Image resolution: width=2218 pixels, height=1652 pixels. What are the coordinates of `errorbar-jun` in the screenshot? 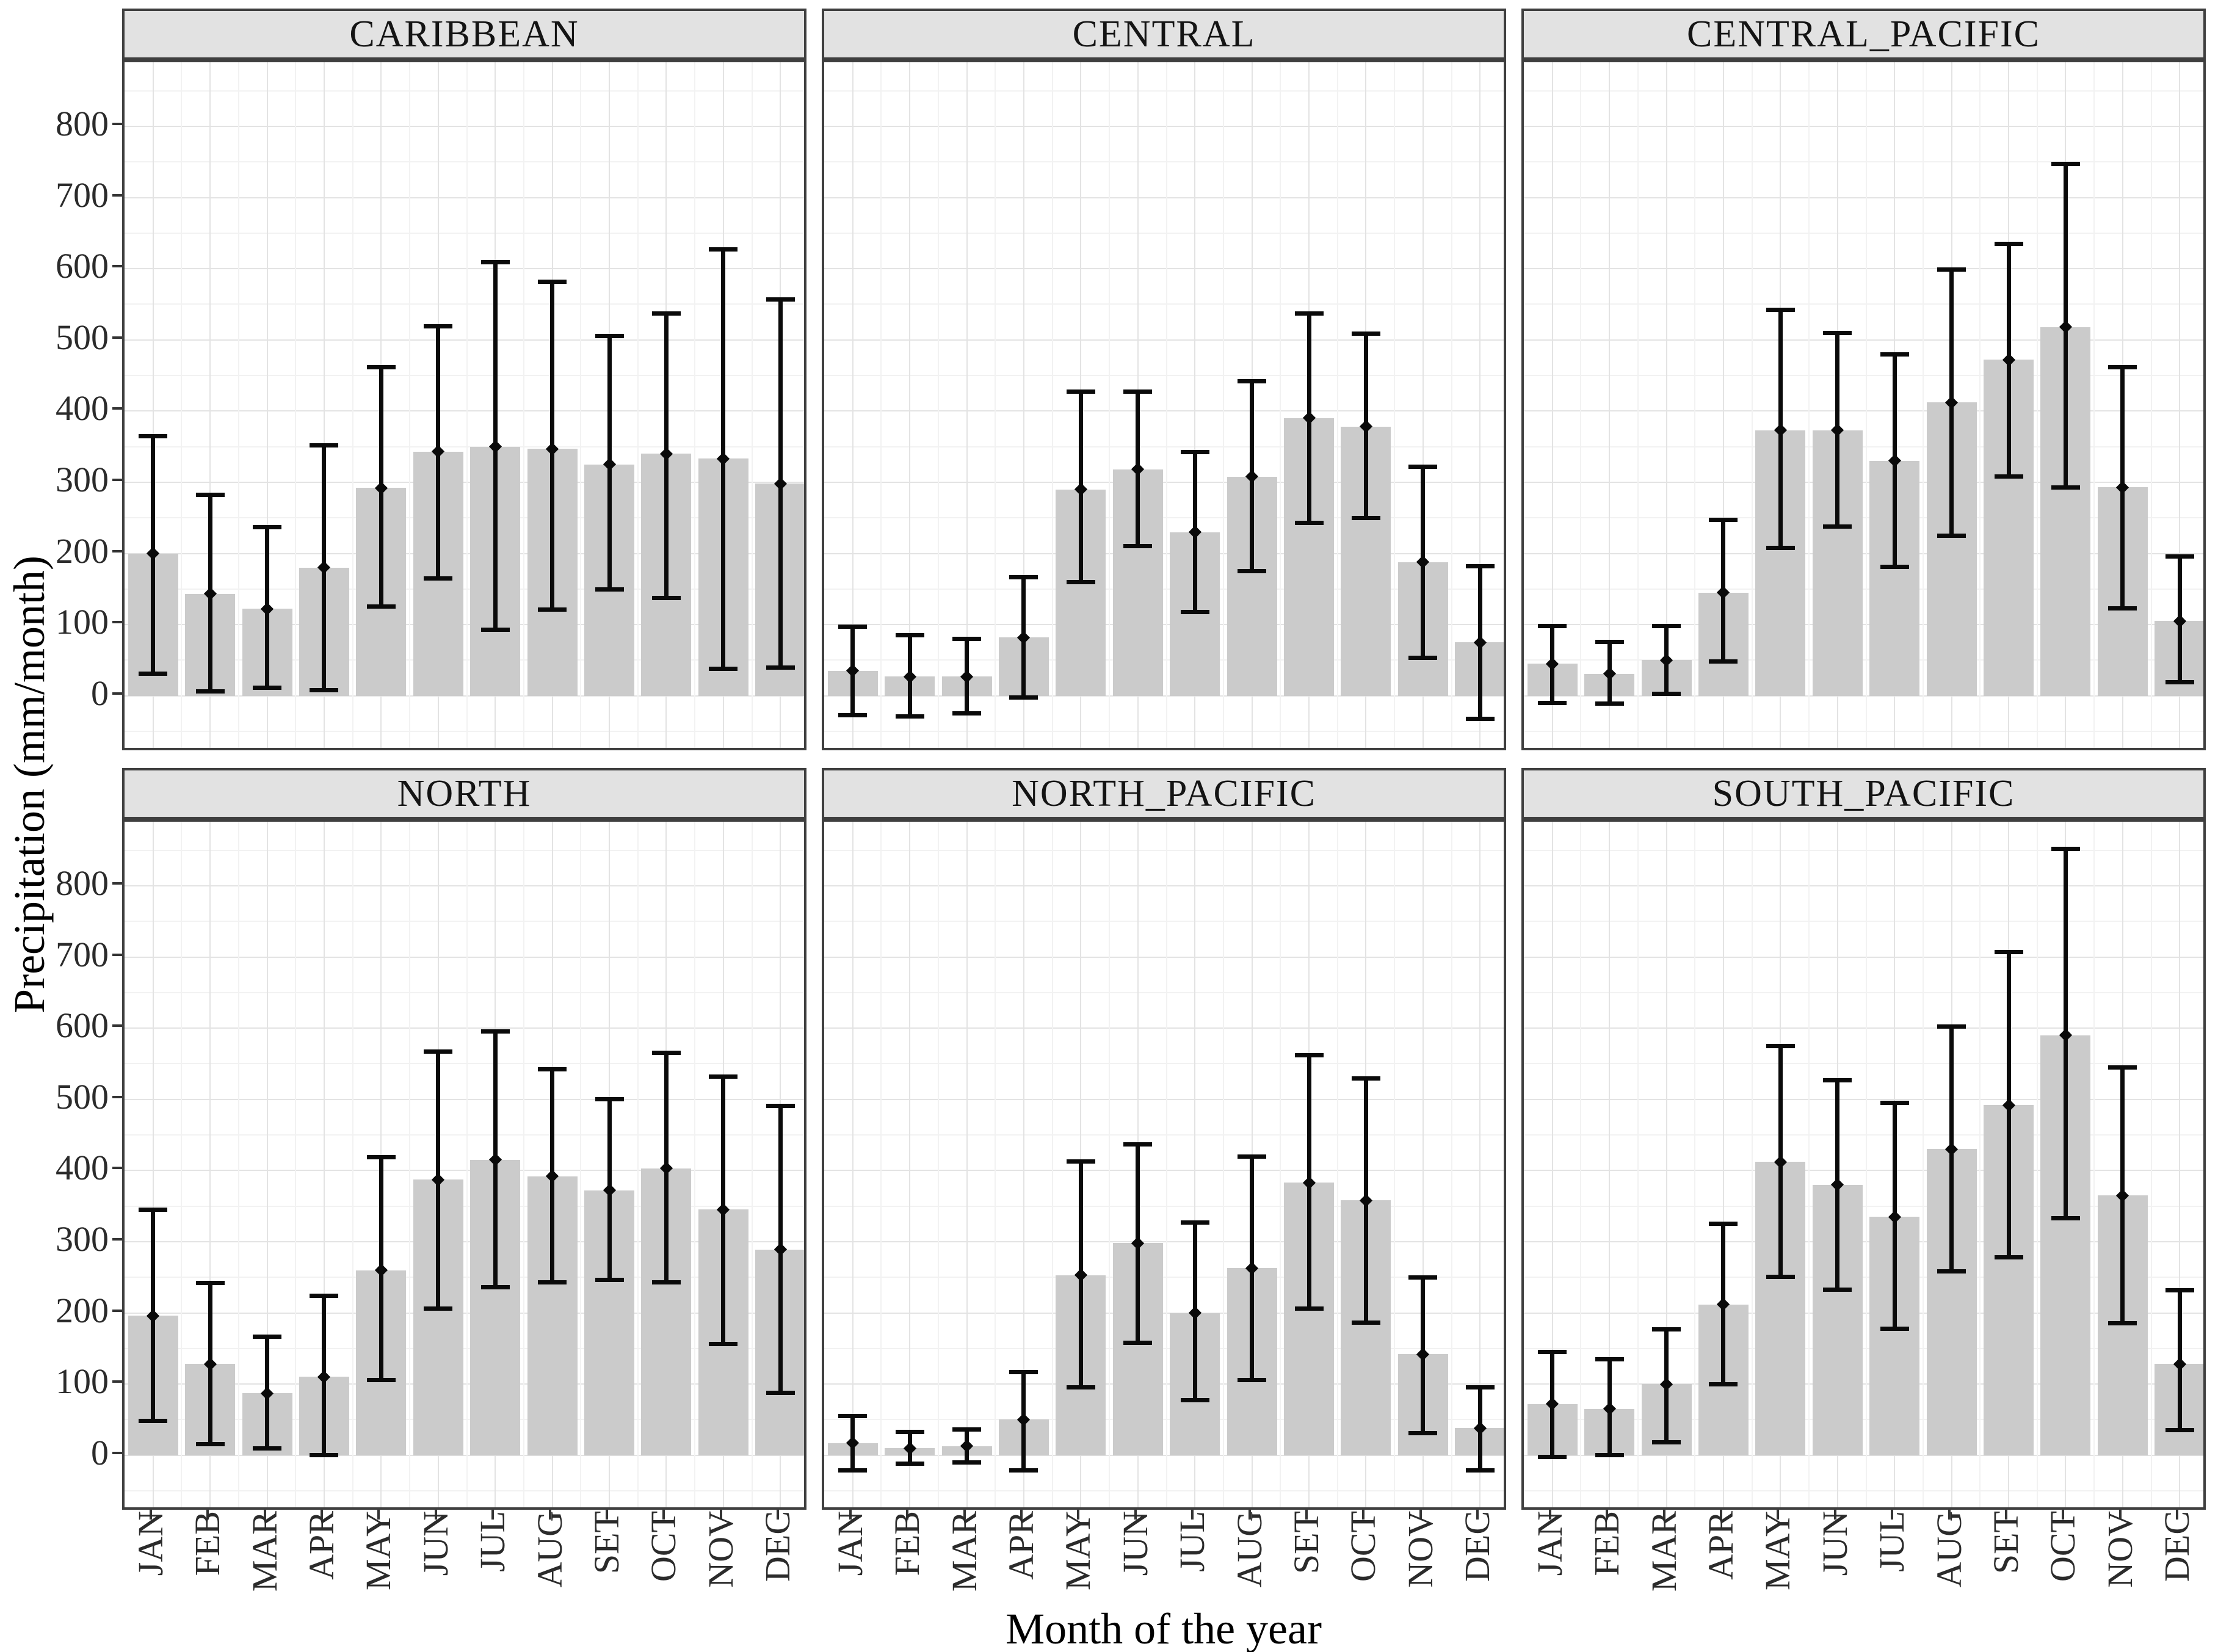 It's located at (1138, 1243).